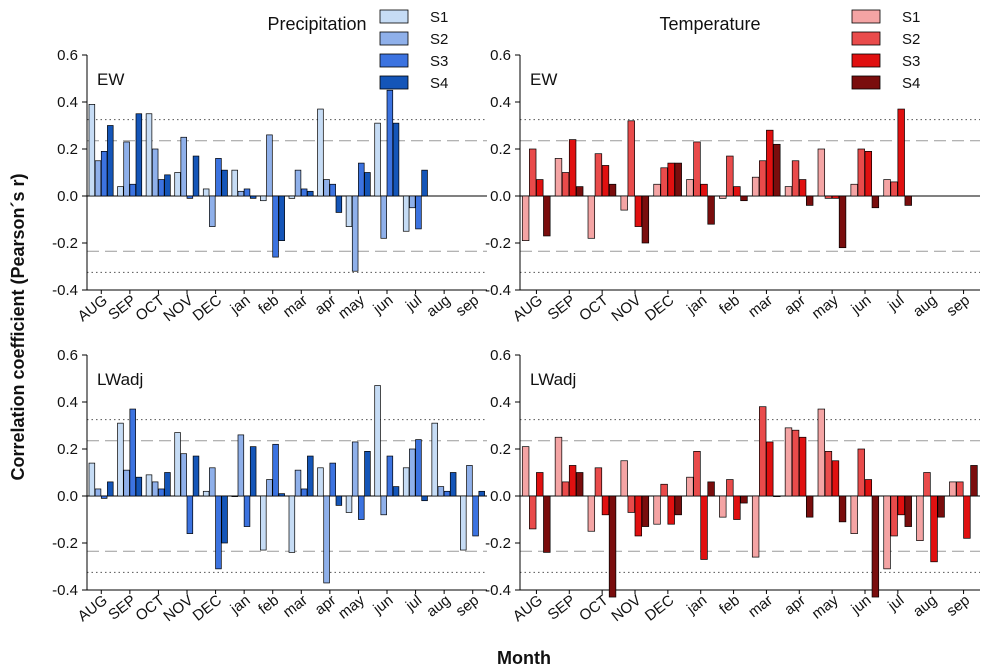  I want to click on bar-s1-oct, so click(149, 155).